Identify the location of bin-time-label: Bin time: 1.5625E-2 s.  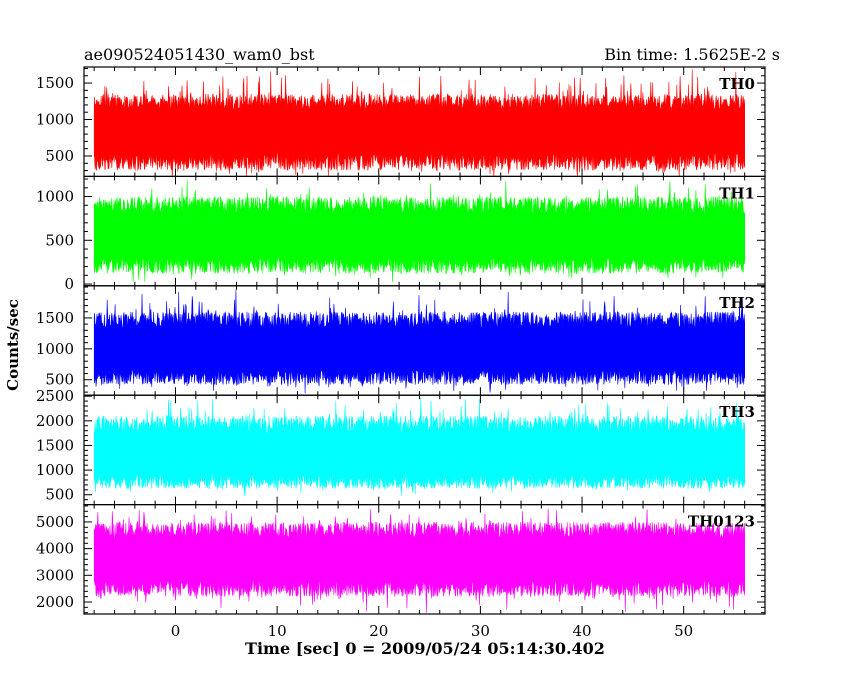
(692, 54).